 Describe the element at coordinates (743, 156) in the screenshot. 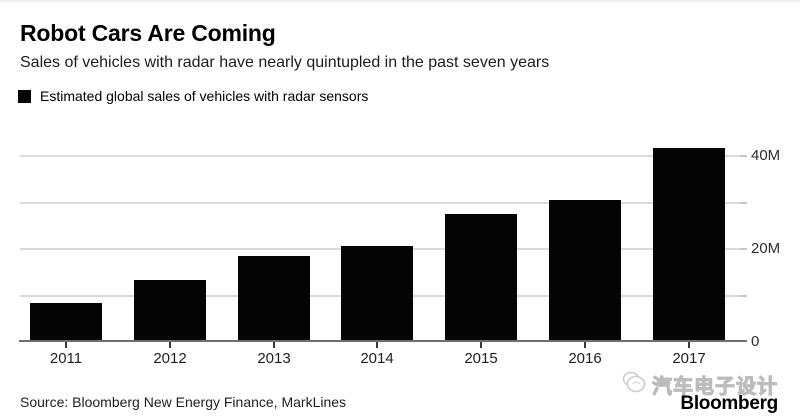

I see `y-tick-40m` at that location.